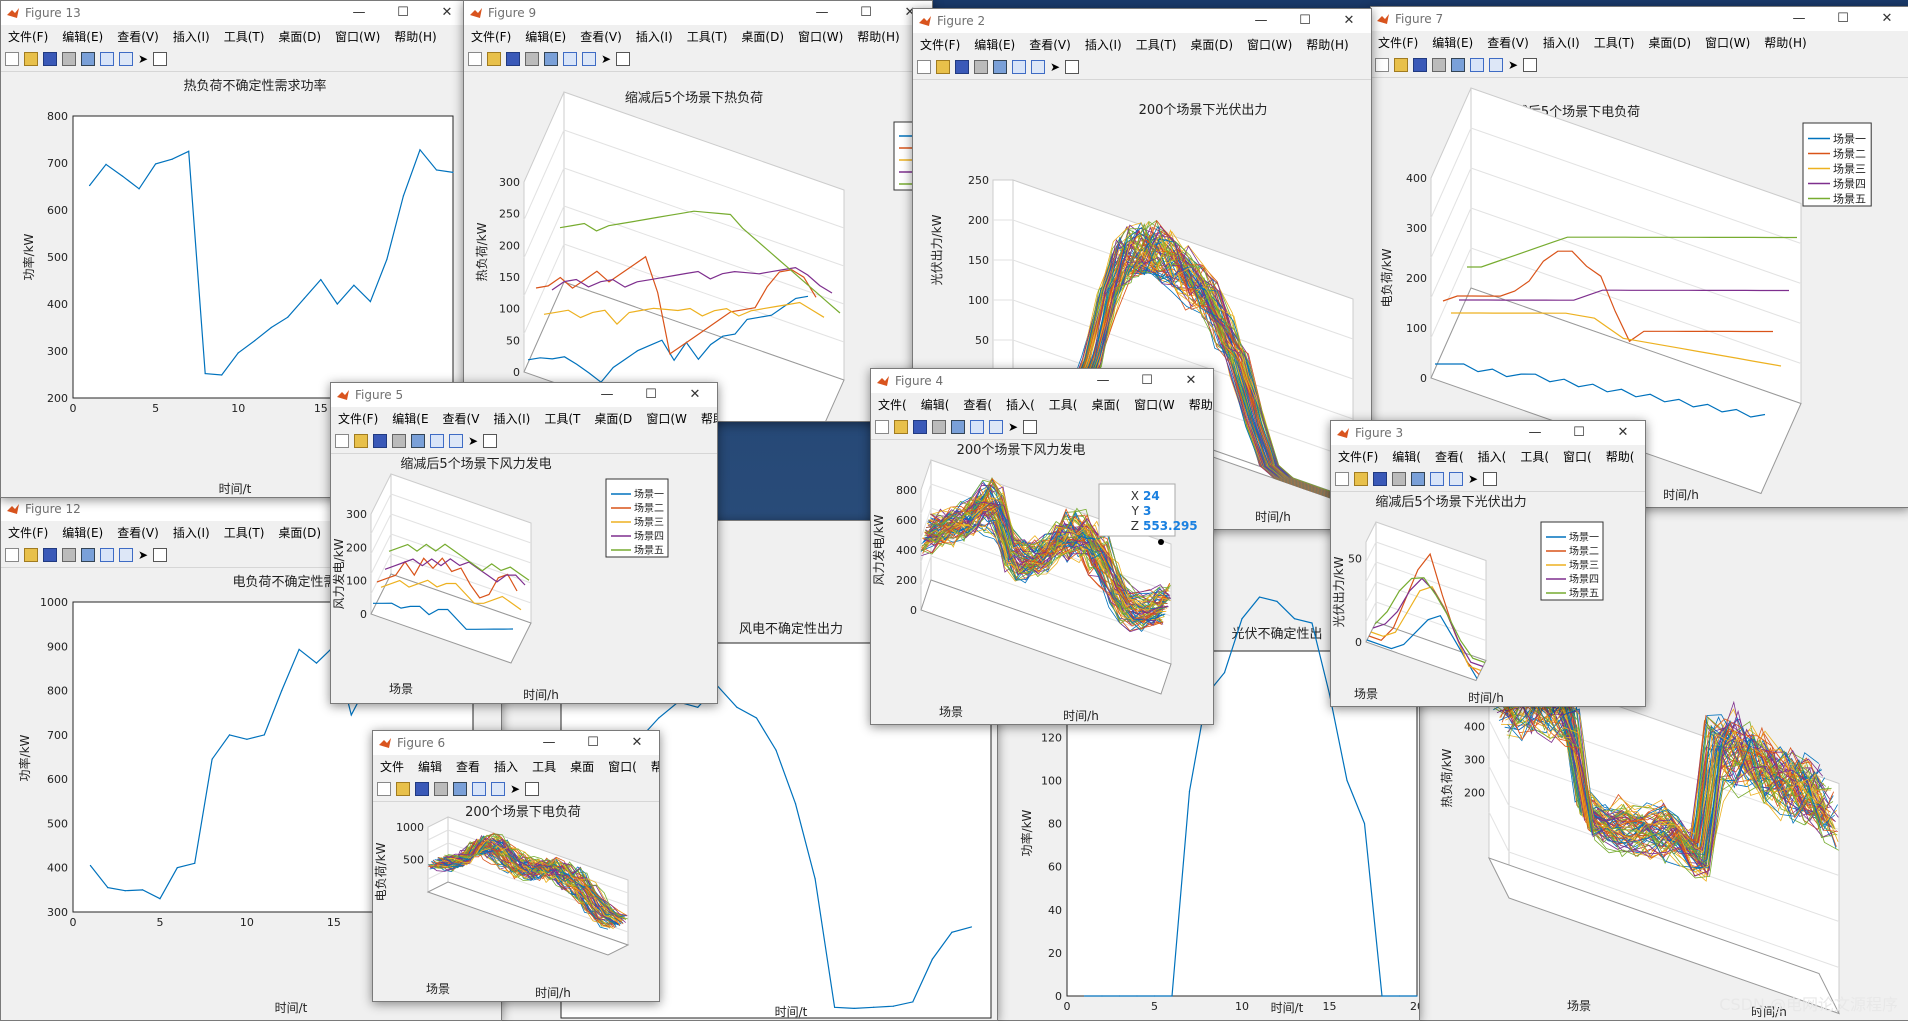 This screenshot has height=1021, width=1908. What do you see at coordinates (1142, 21) in the screenshot?
I see `window-titlebar: Figure 2 — ☐ ✕` at bounding box center [1142, 21].